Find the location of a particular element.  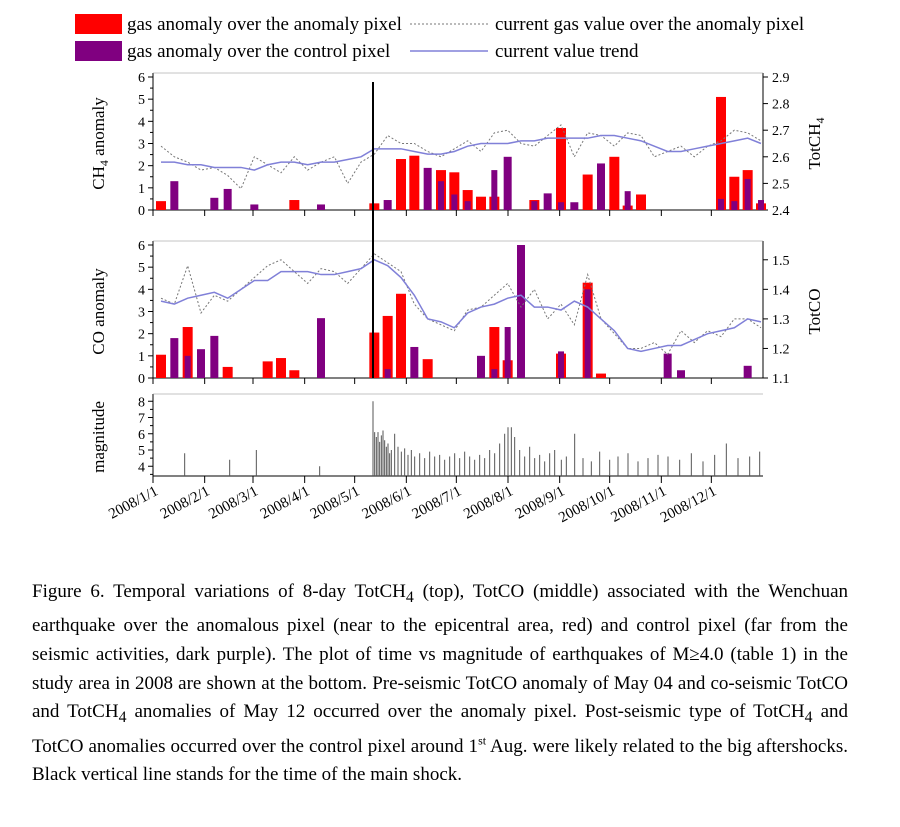

y2-axis-label: TotCO is located at coordinates (814, 311).